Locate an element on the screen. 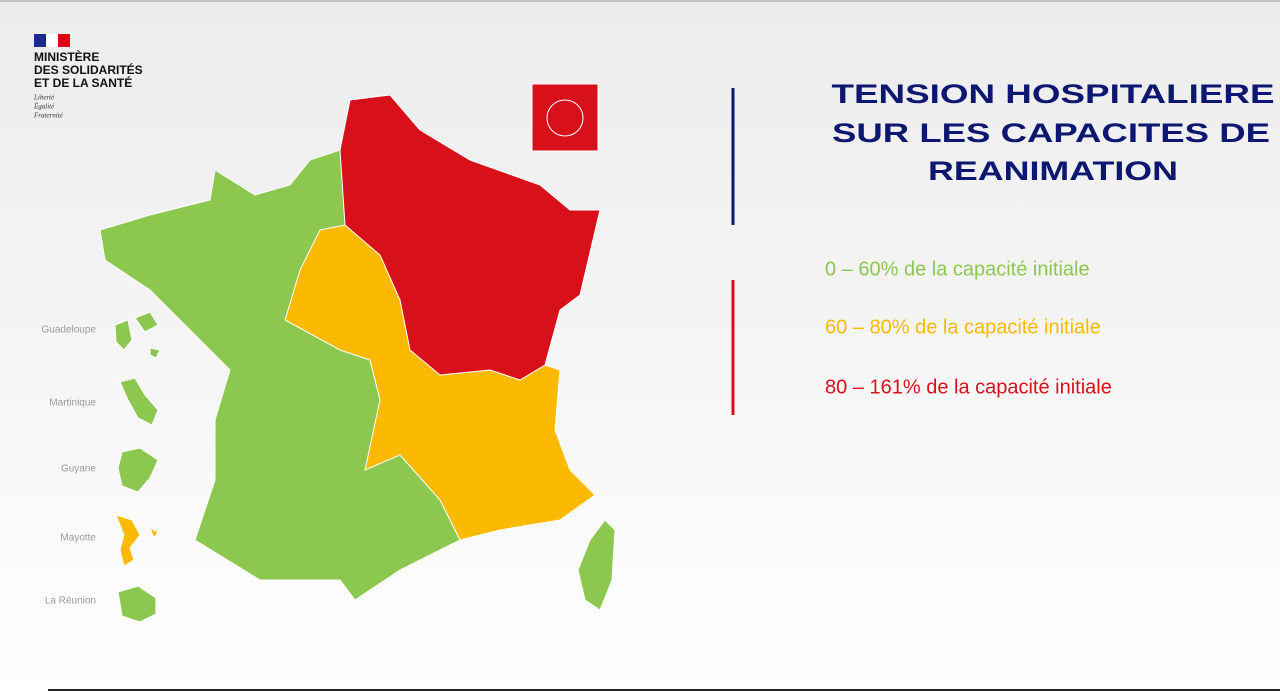  territory-label: Guadeloupe is located at coordinates (69, 330).